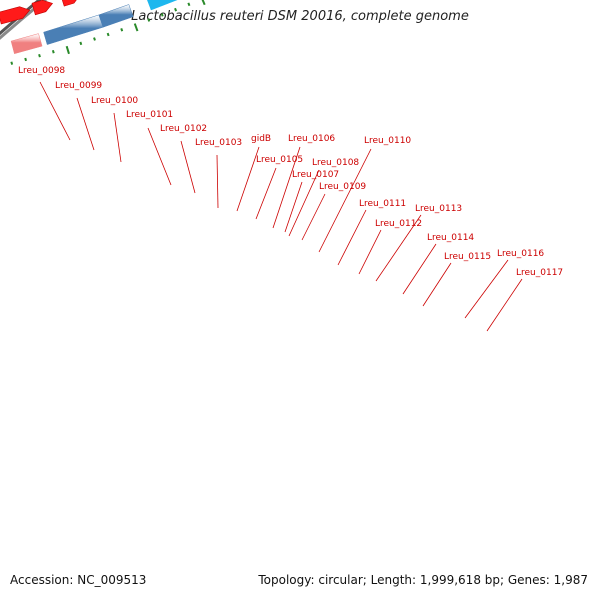 Image resolution: width=600 pixels, height=600 pixels. What do you see at coordinates (335, 163) in the screenshot?
I see `gene-label: Lreu_0108` at bounding box center [335, 163].